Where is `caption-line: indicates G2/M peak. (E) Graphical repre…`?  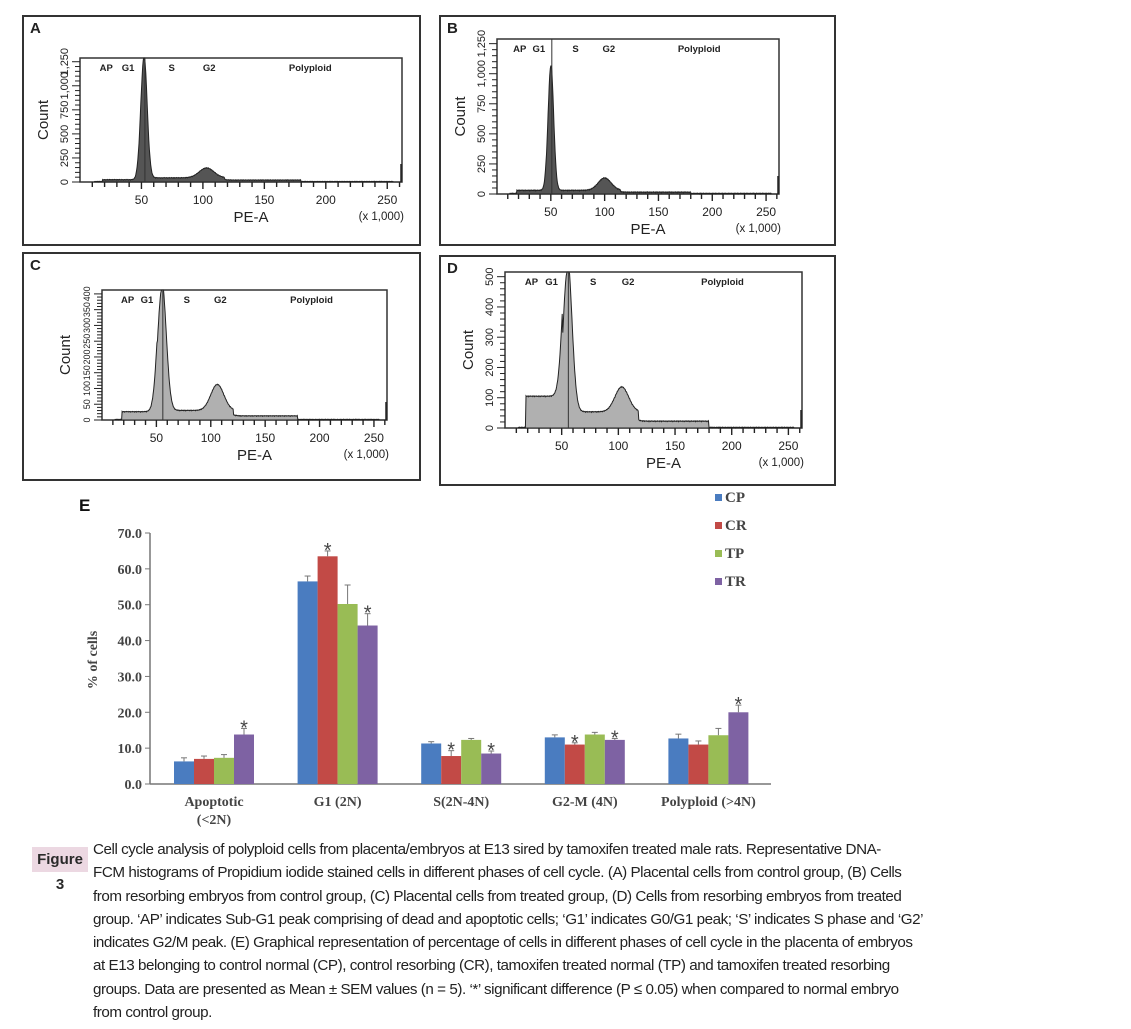 caption-line: indicates G2/M peak. (E) Graphical repre… is located at coordinates (503, 943).